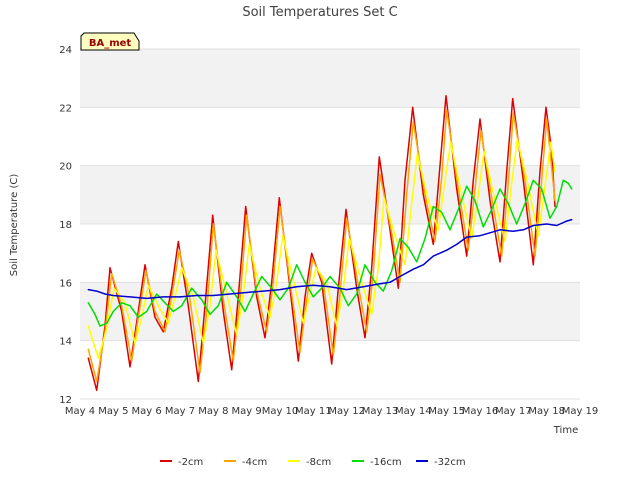  I want to click on legend-item: -4cm, so click(245, 462).